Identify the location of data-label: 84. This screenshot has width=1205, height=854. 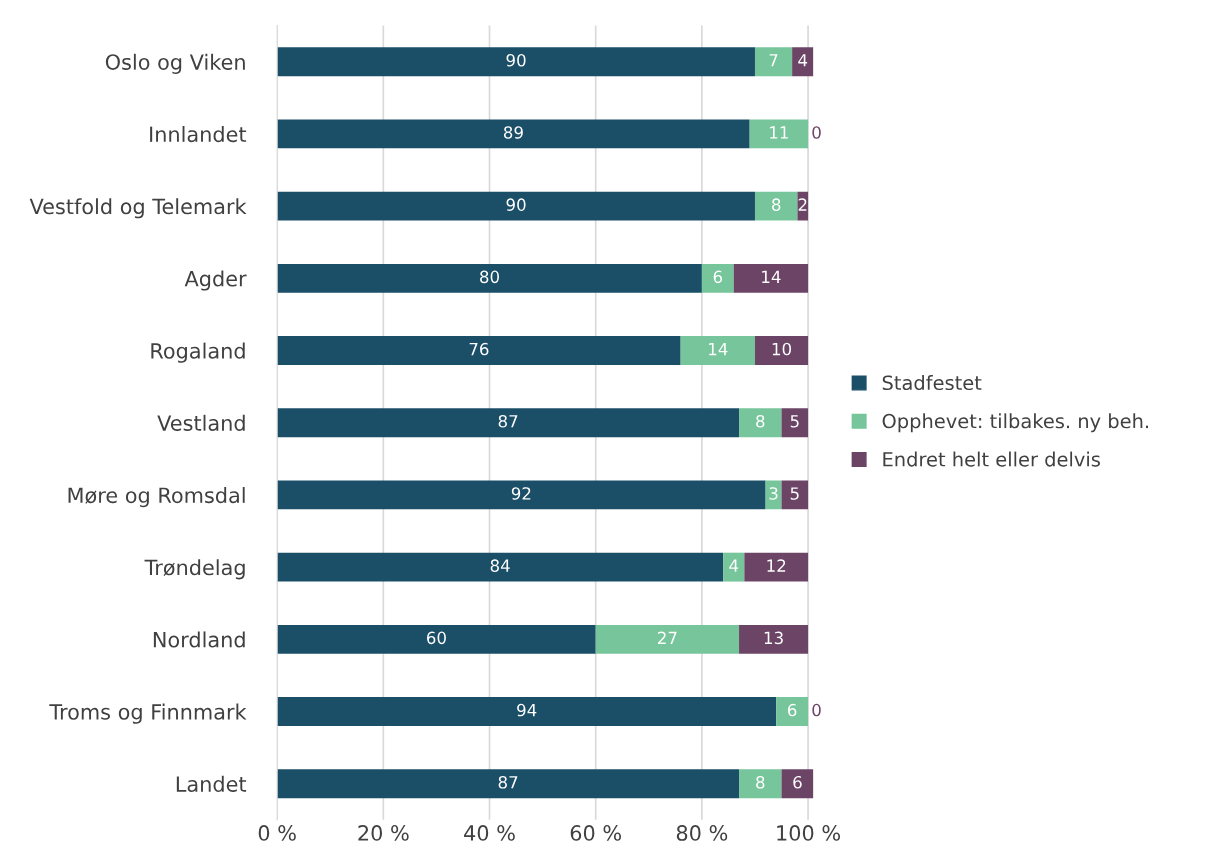
(500, 565).